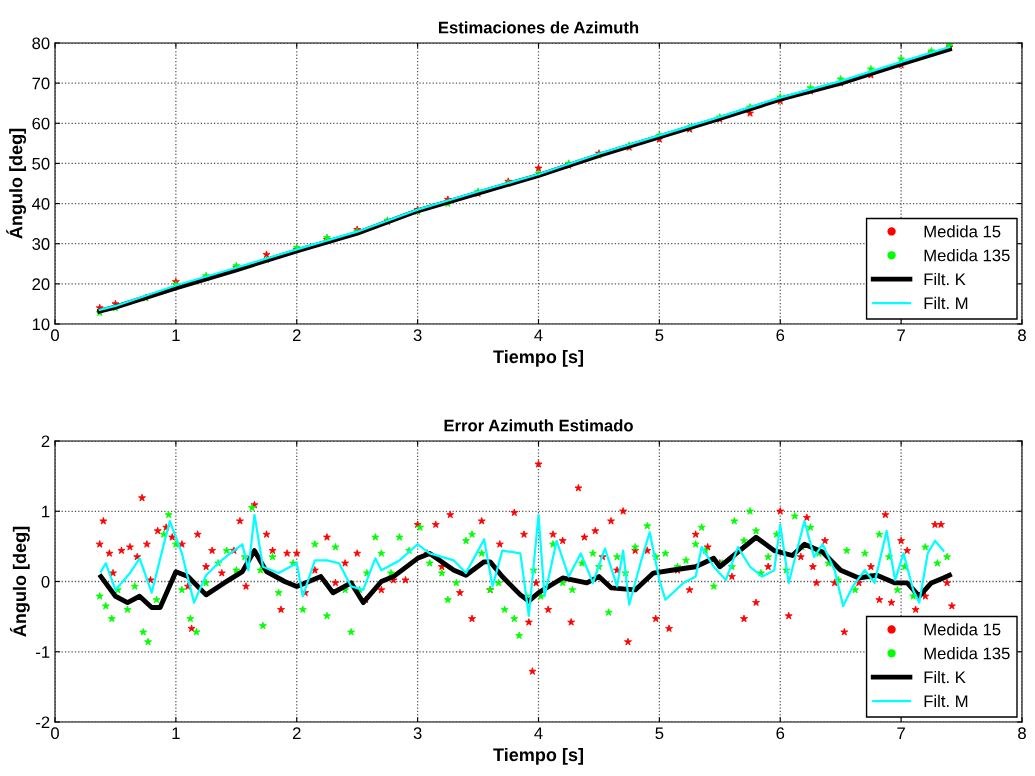 This screenshot has width=1035, height=776. I want to click on y-tick-label: -1, so click(43, 652).